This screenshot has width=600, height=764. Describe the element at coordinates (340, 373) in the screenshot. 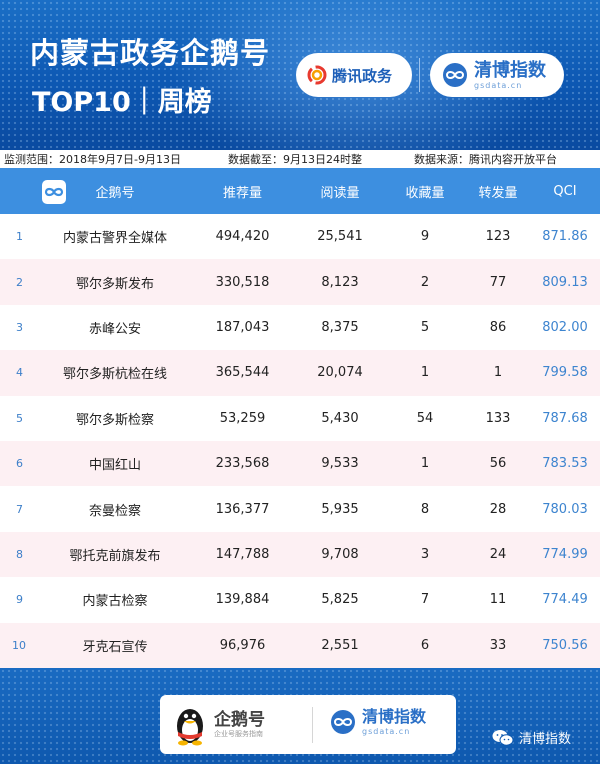

I see `row-read: 20,074` at that location.